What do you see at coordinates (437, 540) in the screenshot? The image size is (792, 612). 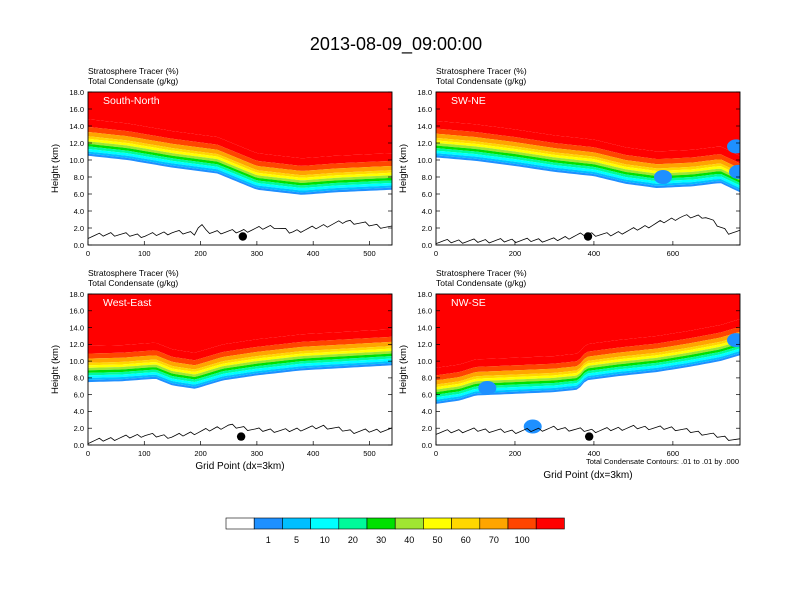 I see `colorbar-label: 50` at bounding box center [437, 540].